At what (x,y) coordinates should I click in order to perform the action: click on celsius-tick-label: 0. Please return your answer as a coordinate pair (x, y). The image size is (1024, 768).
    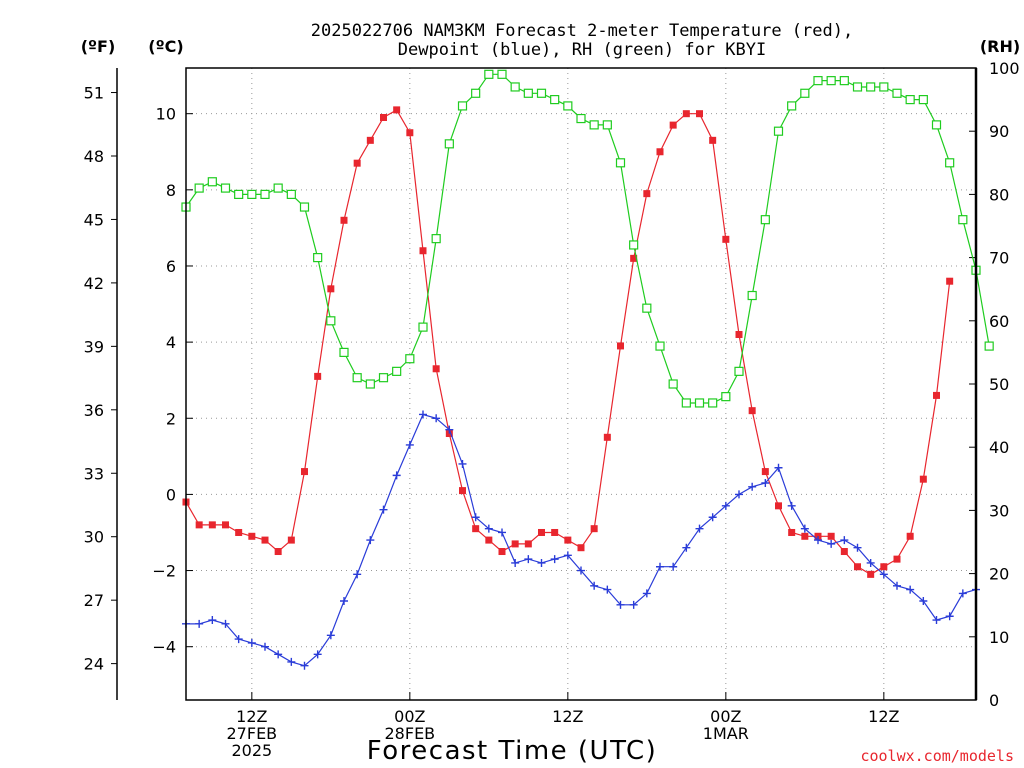
    Looking at the image, I should click on (171, 494).